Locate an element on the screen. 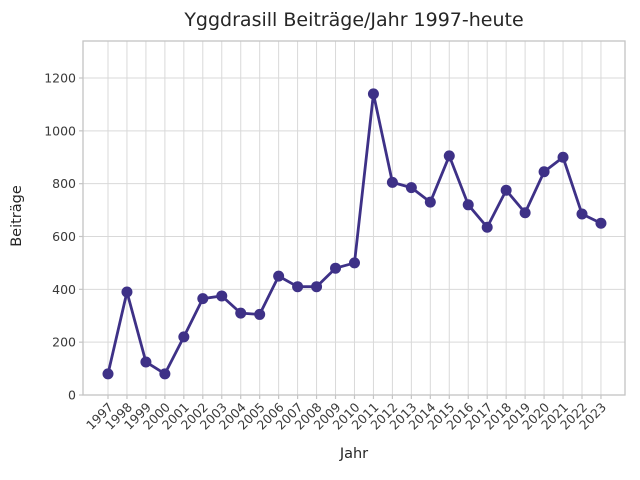 The width and height of the screenshot is (640, 480). chart-title: Yggdrasill Beiträge/Jahr 1997-heute is located at coordinates (354, 20).